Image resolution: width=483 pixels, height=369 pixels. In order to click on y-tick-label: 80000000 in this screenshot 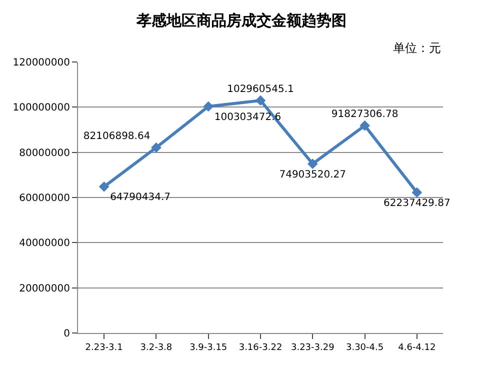, I will do `click(44, 153)`.